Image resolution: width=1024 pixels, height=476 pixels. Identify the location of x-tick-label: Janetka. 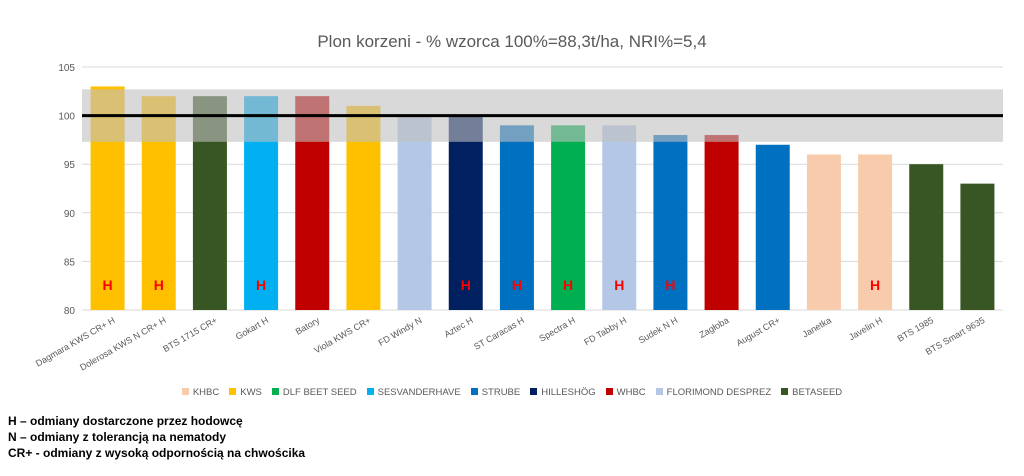
(817, 327).